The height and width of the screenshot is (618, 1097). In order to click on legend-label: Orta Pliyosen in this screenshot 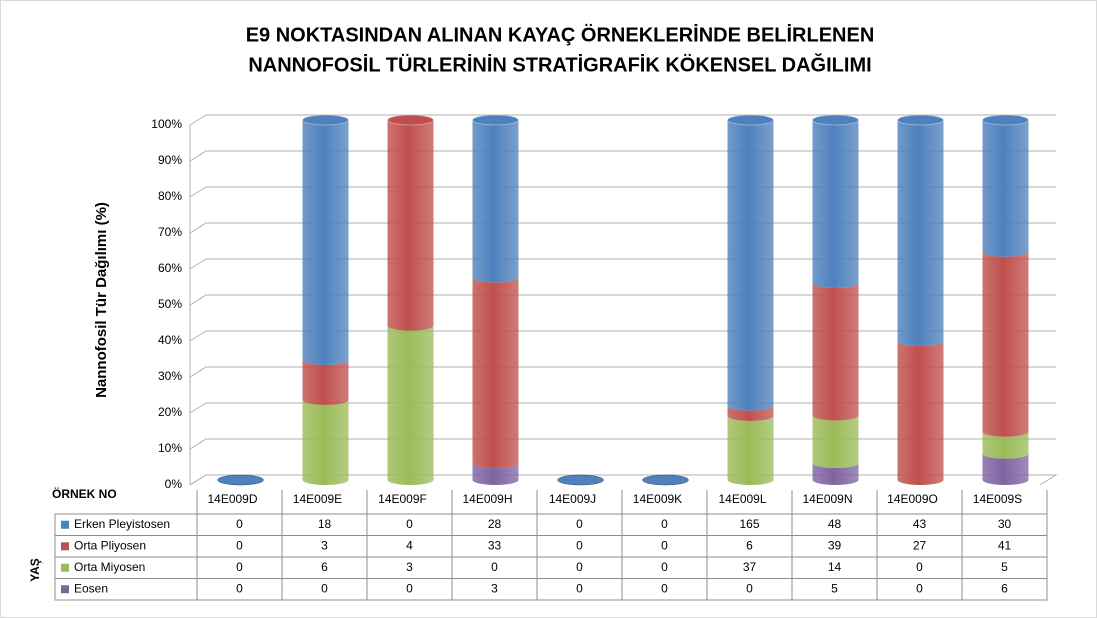, I will do `click(110, 545)`.